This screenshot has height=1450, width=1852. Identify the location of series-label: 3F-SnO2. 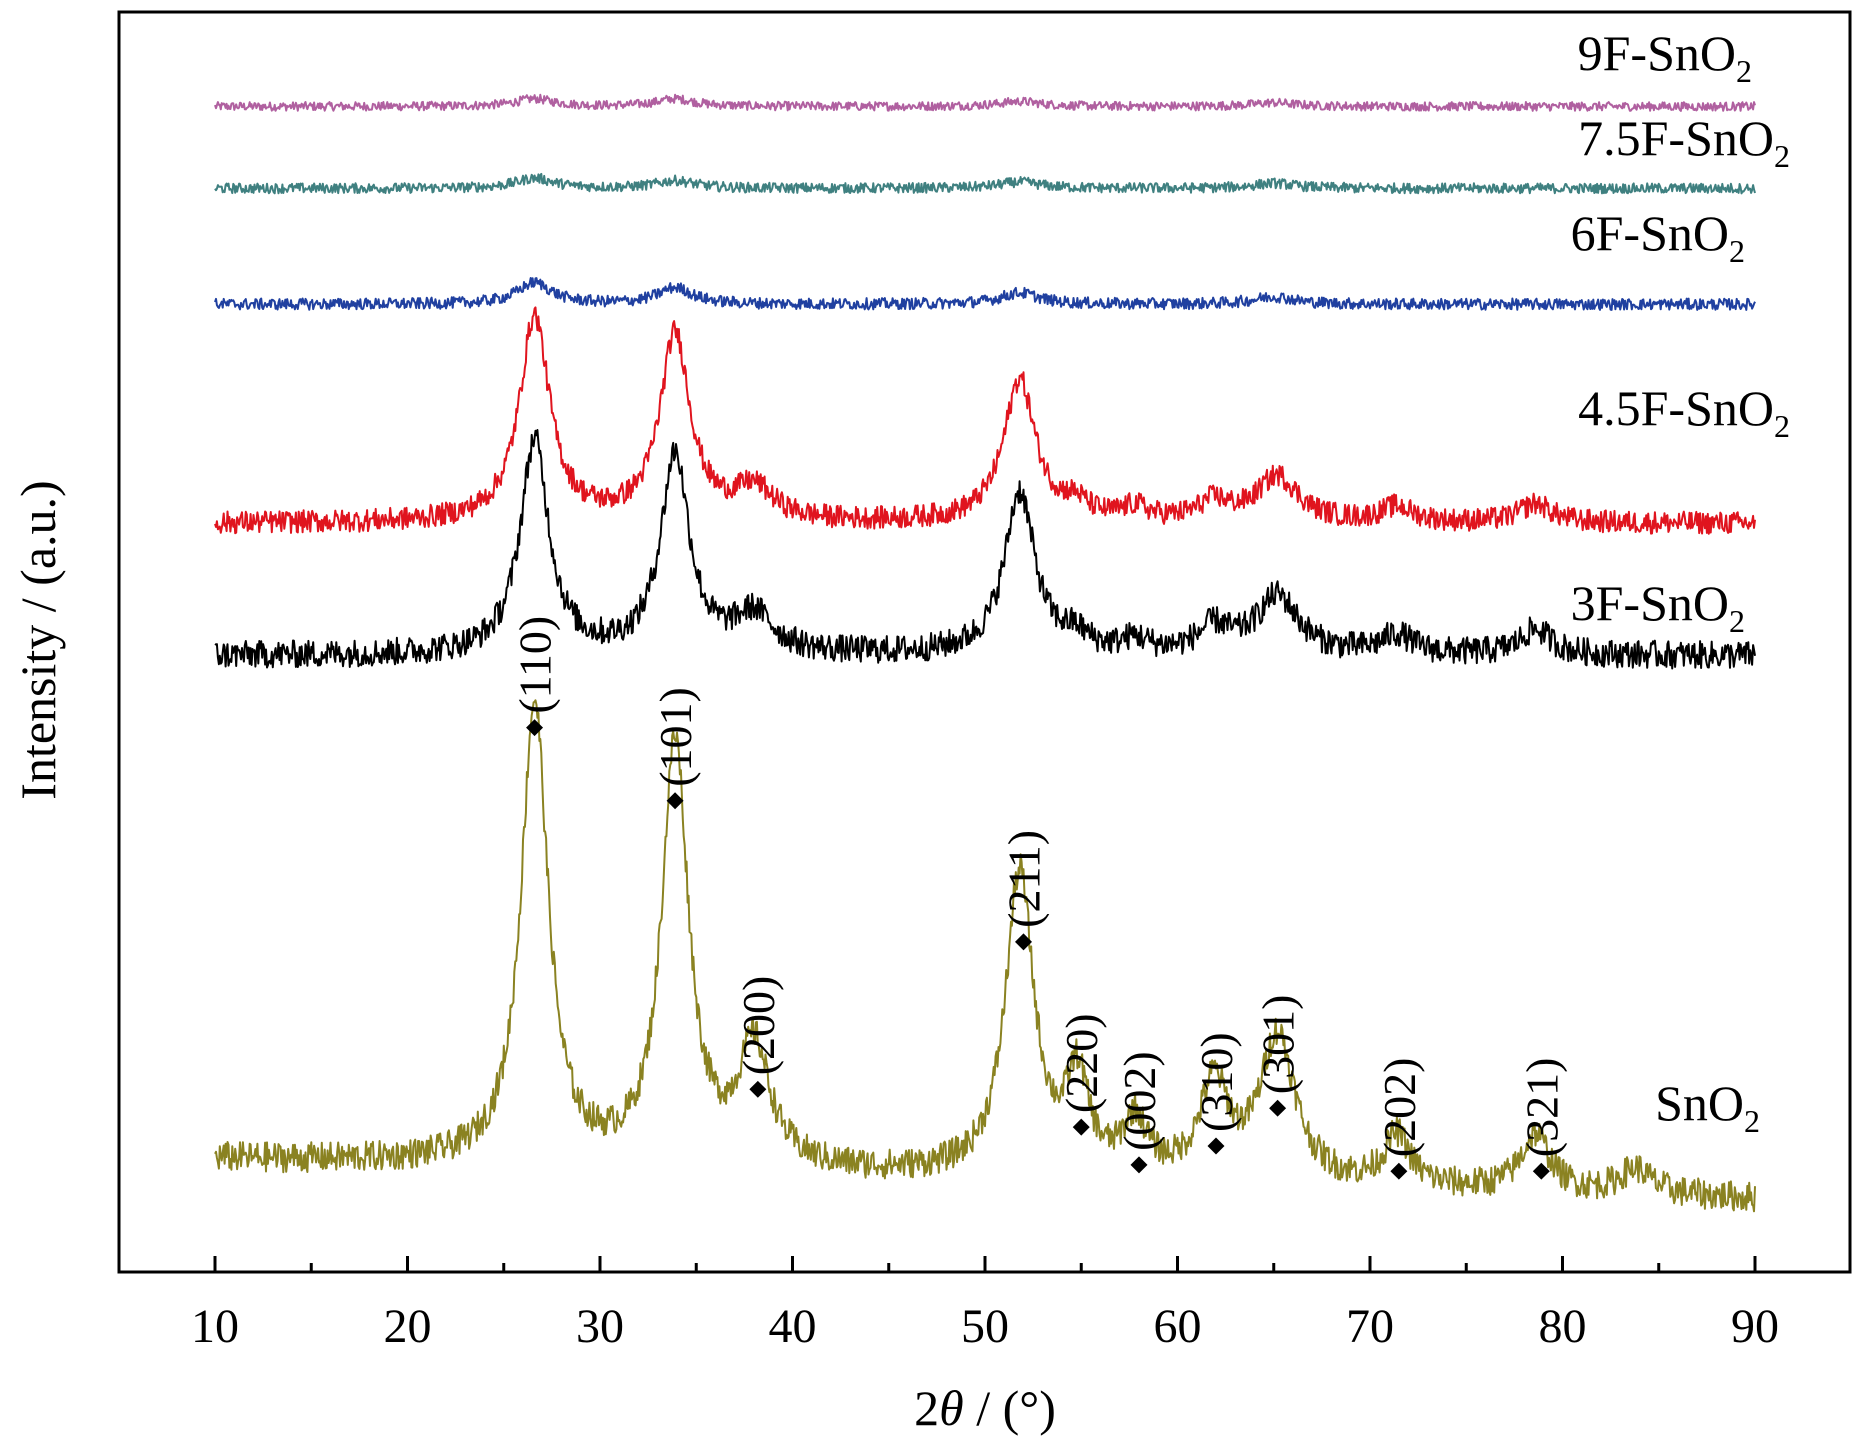
(1658, 607).